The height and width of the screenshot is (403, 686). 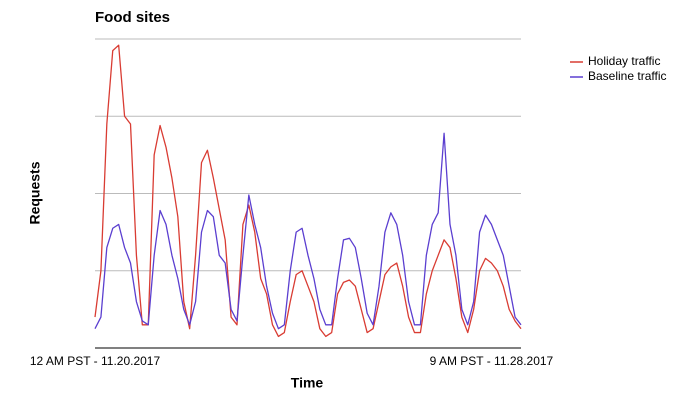 What do you see at coordinates (624, 61) in the screenshot?
I see `legend-label: Holiday traffic` at bounding box center [624, 61].